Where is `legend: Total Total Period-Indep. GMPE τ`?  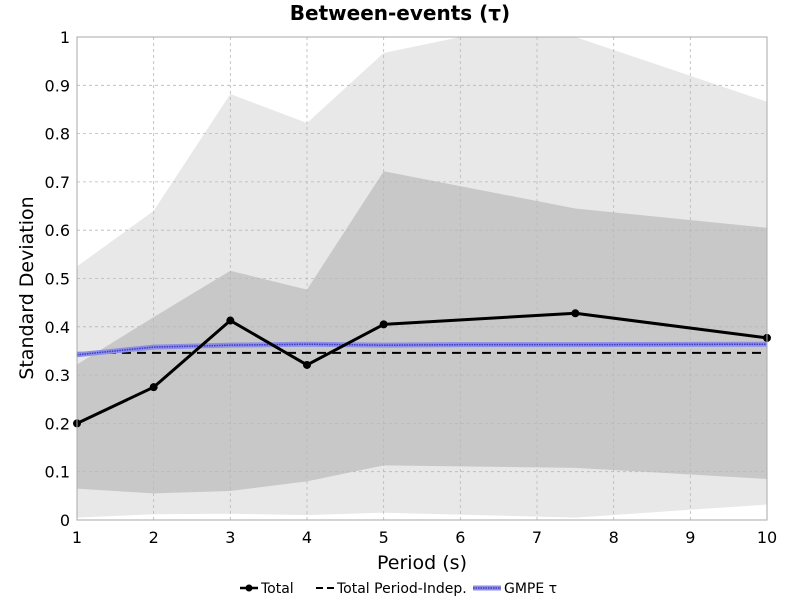
legend: Total Total Period-Indep. GMPE τ is located at coordinates (398, 589).